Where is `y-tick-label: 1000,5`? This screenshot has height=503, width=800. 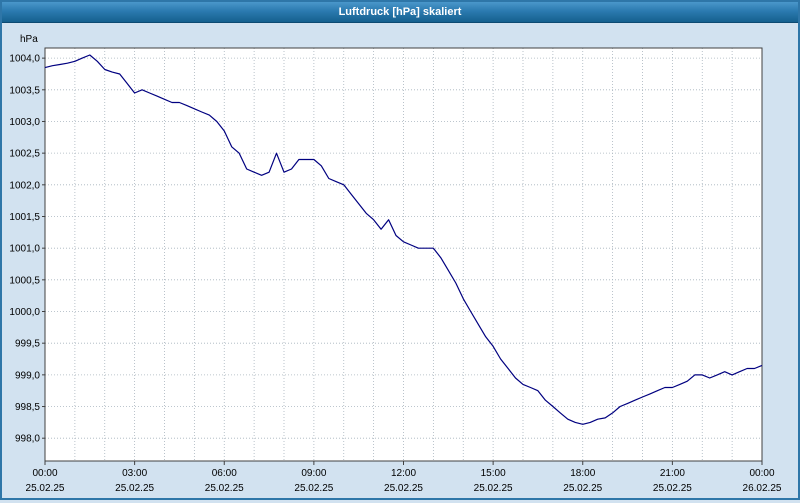 y-tick-label: 1000,5 is located at coordinates (24, 280).